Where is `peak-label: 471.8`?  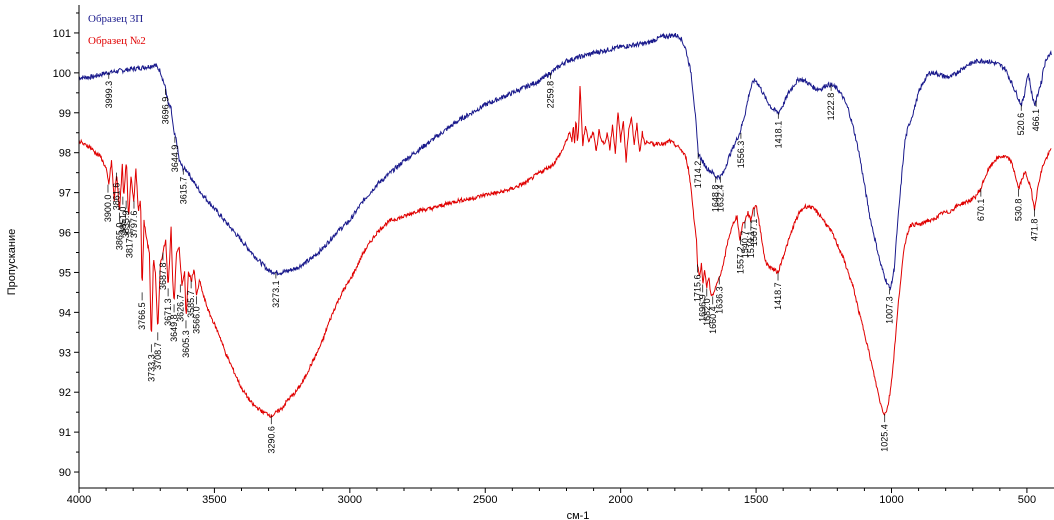 peak-label: 471.8 is located at coordinates (1035, 230).